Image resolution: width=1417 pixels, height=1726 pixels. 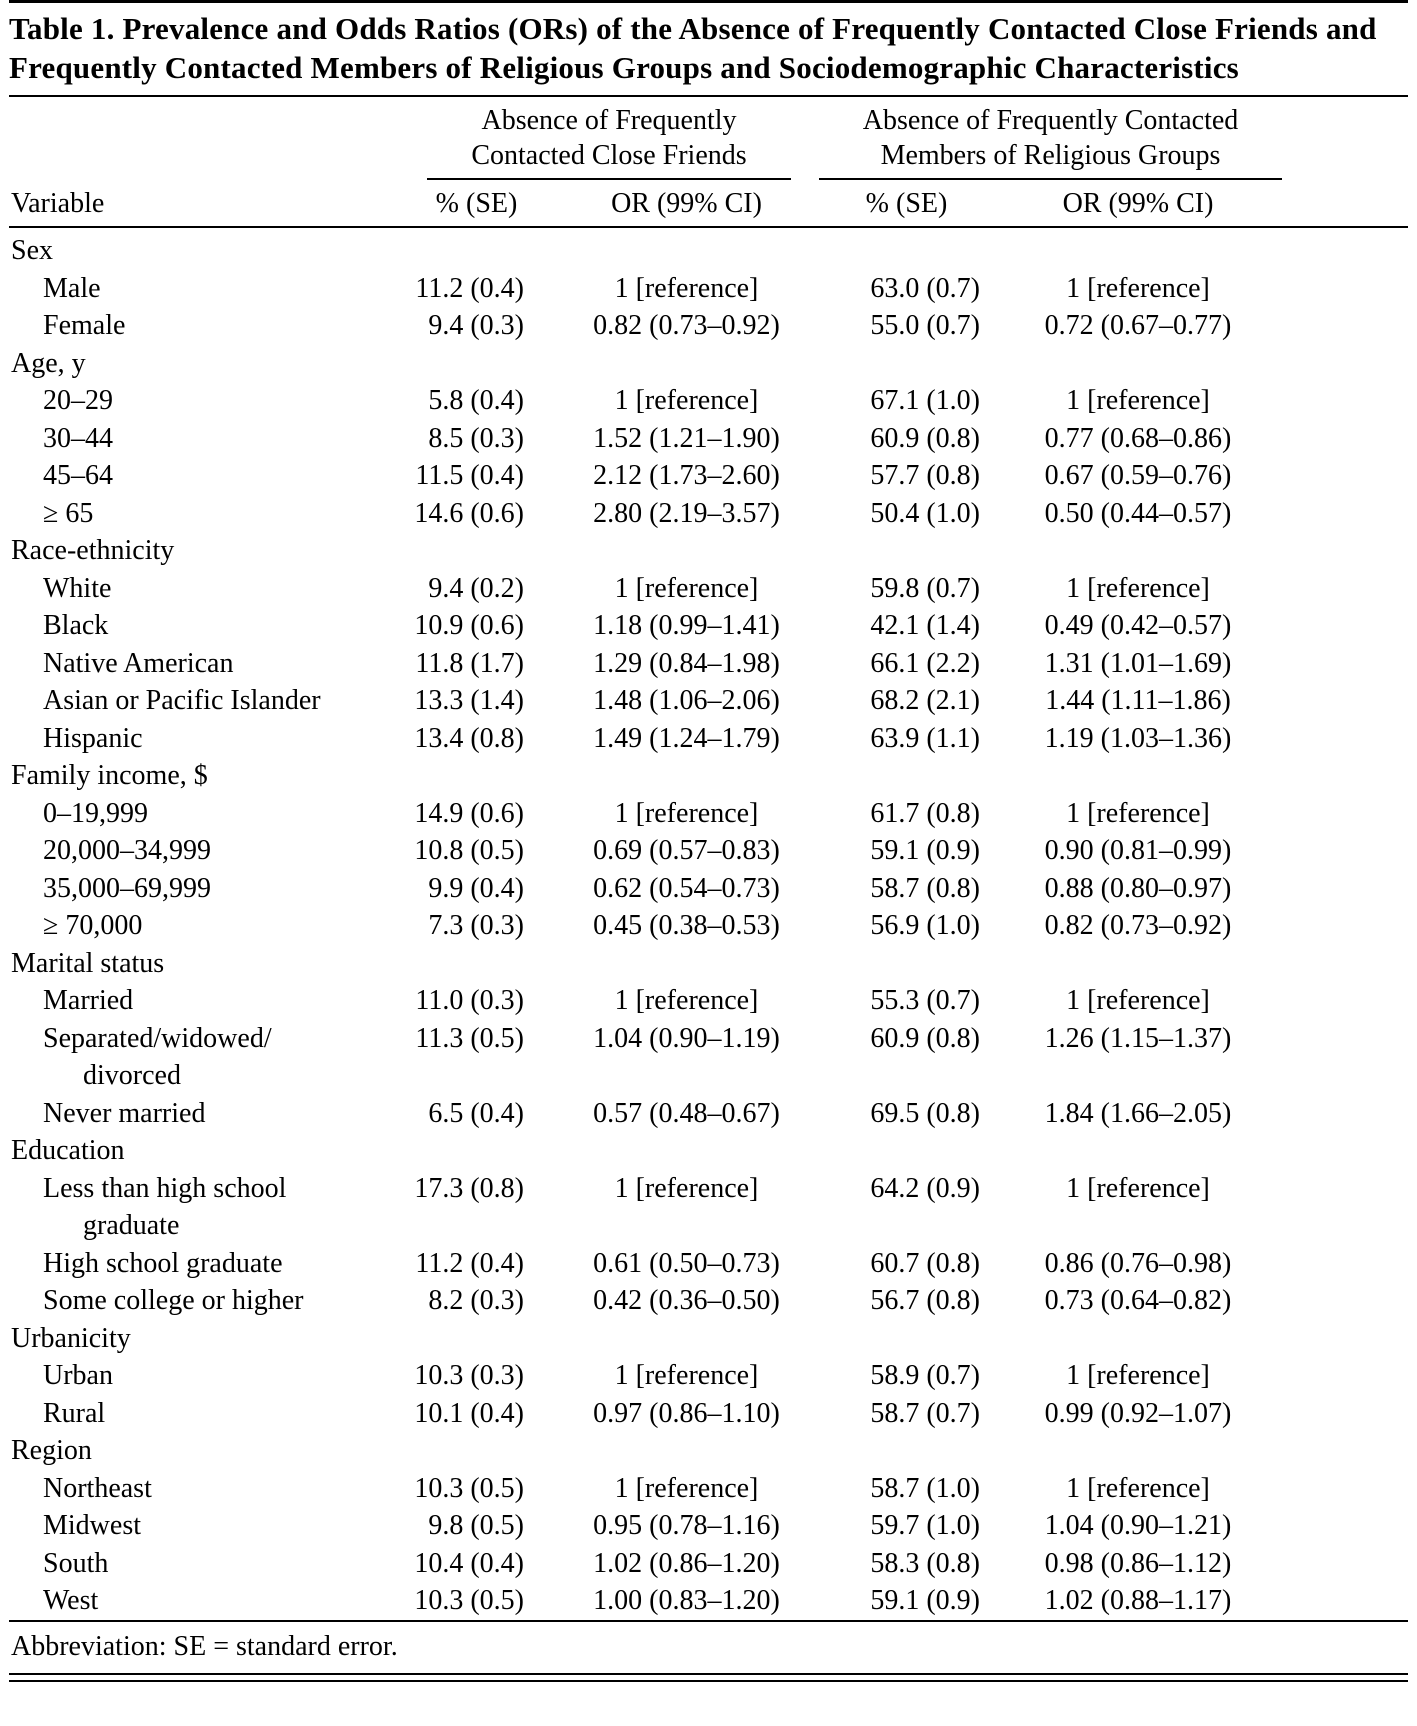 What do you see at coordinates (686, 850) in the screenshot?
I see `value-cell: 0.69 (0.57–0.83)` at bounding box center [686, 850].